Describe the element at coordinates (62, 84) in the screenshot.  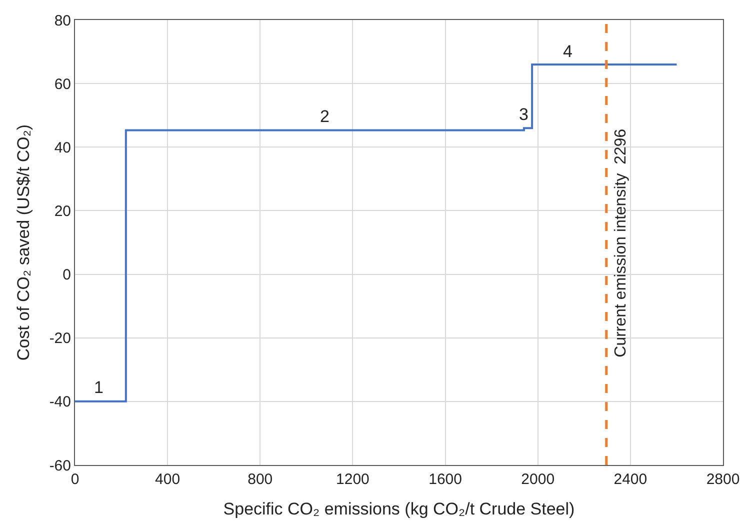
I see `y-tick-label: 60` at that location.